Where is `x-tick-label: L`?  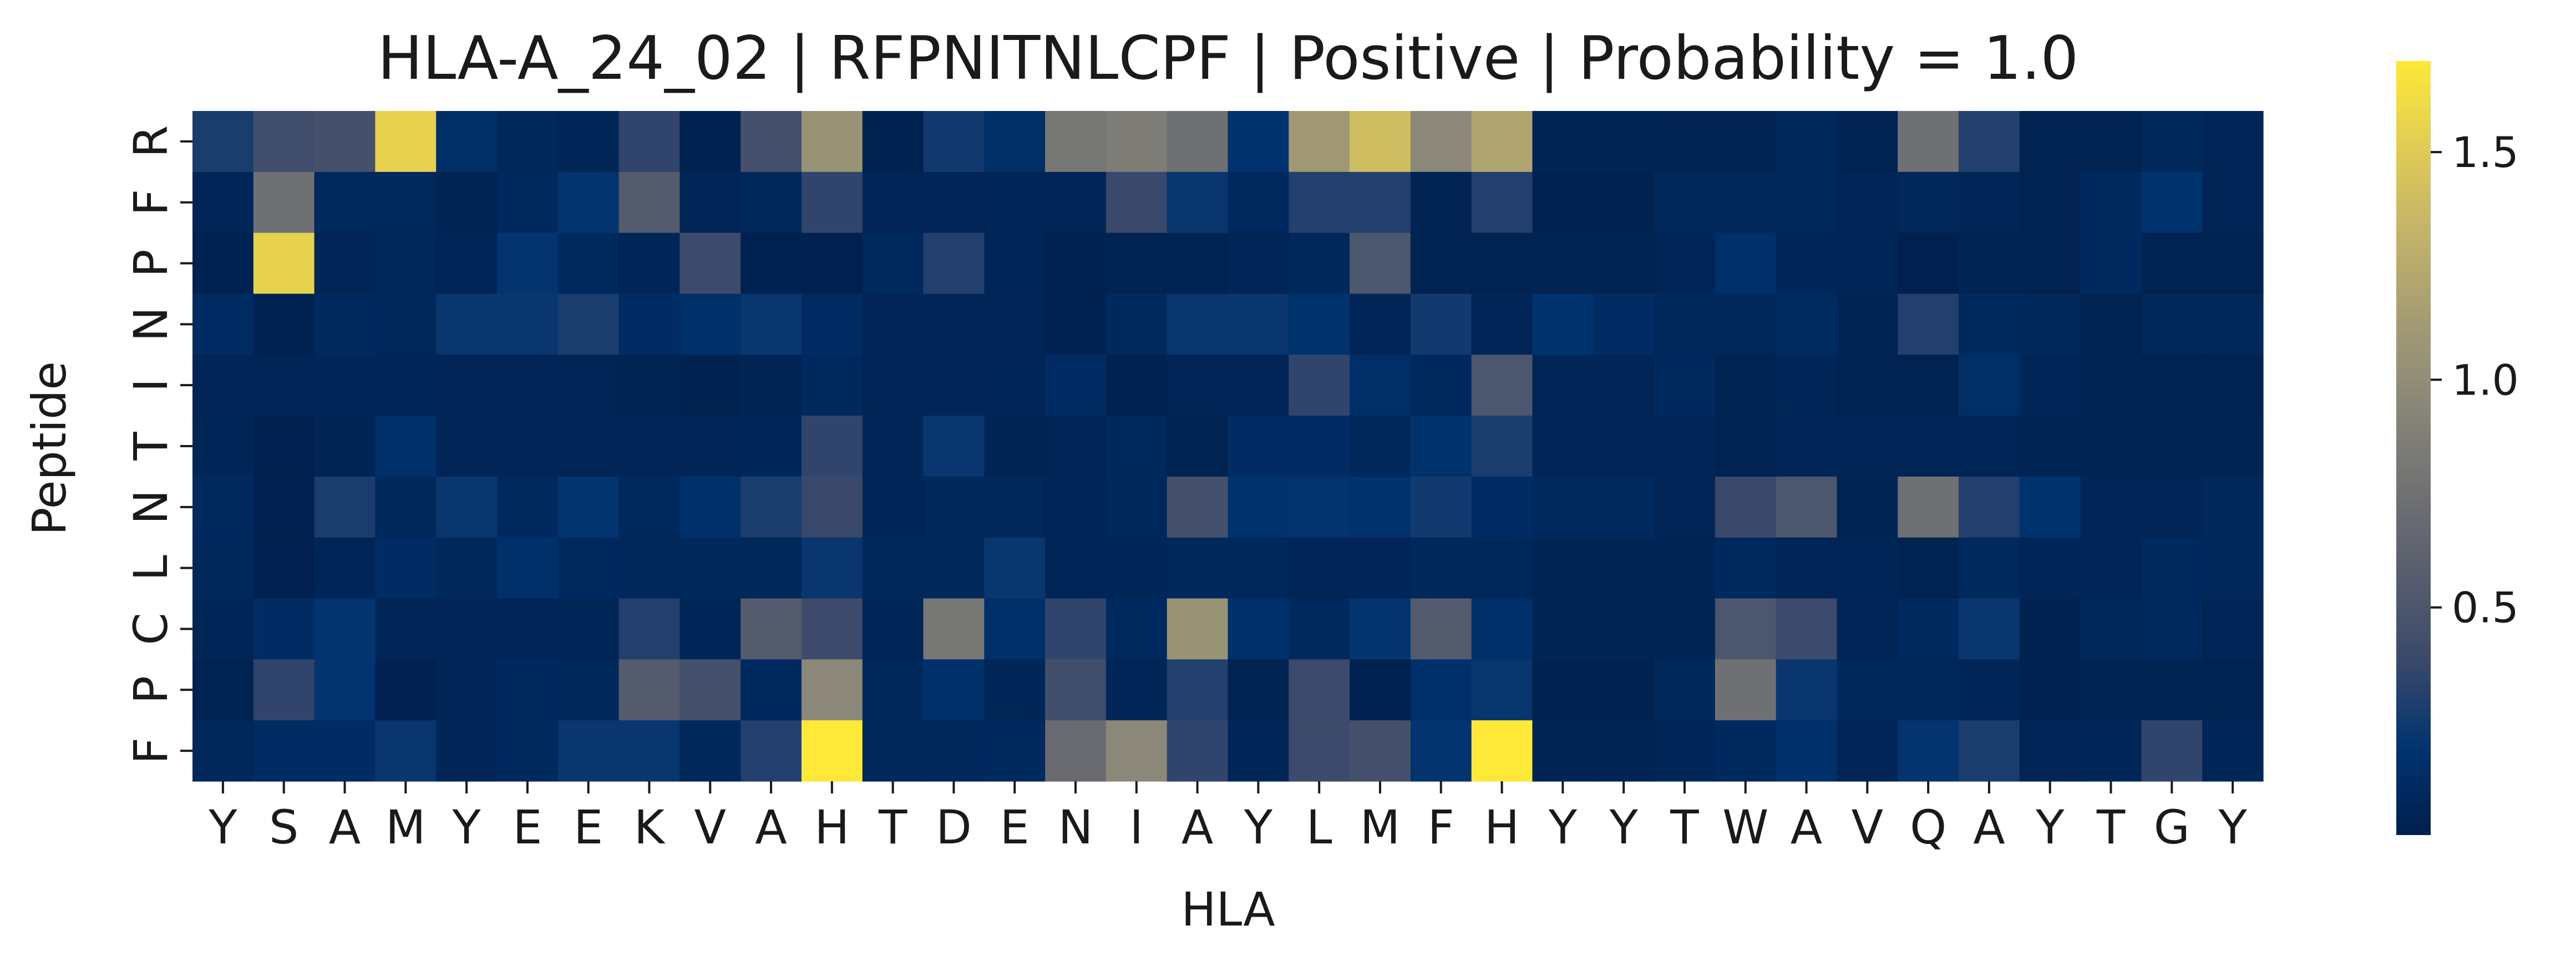 x-tick-label: L is located at coordinates (1319, 827).